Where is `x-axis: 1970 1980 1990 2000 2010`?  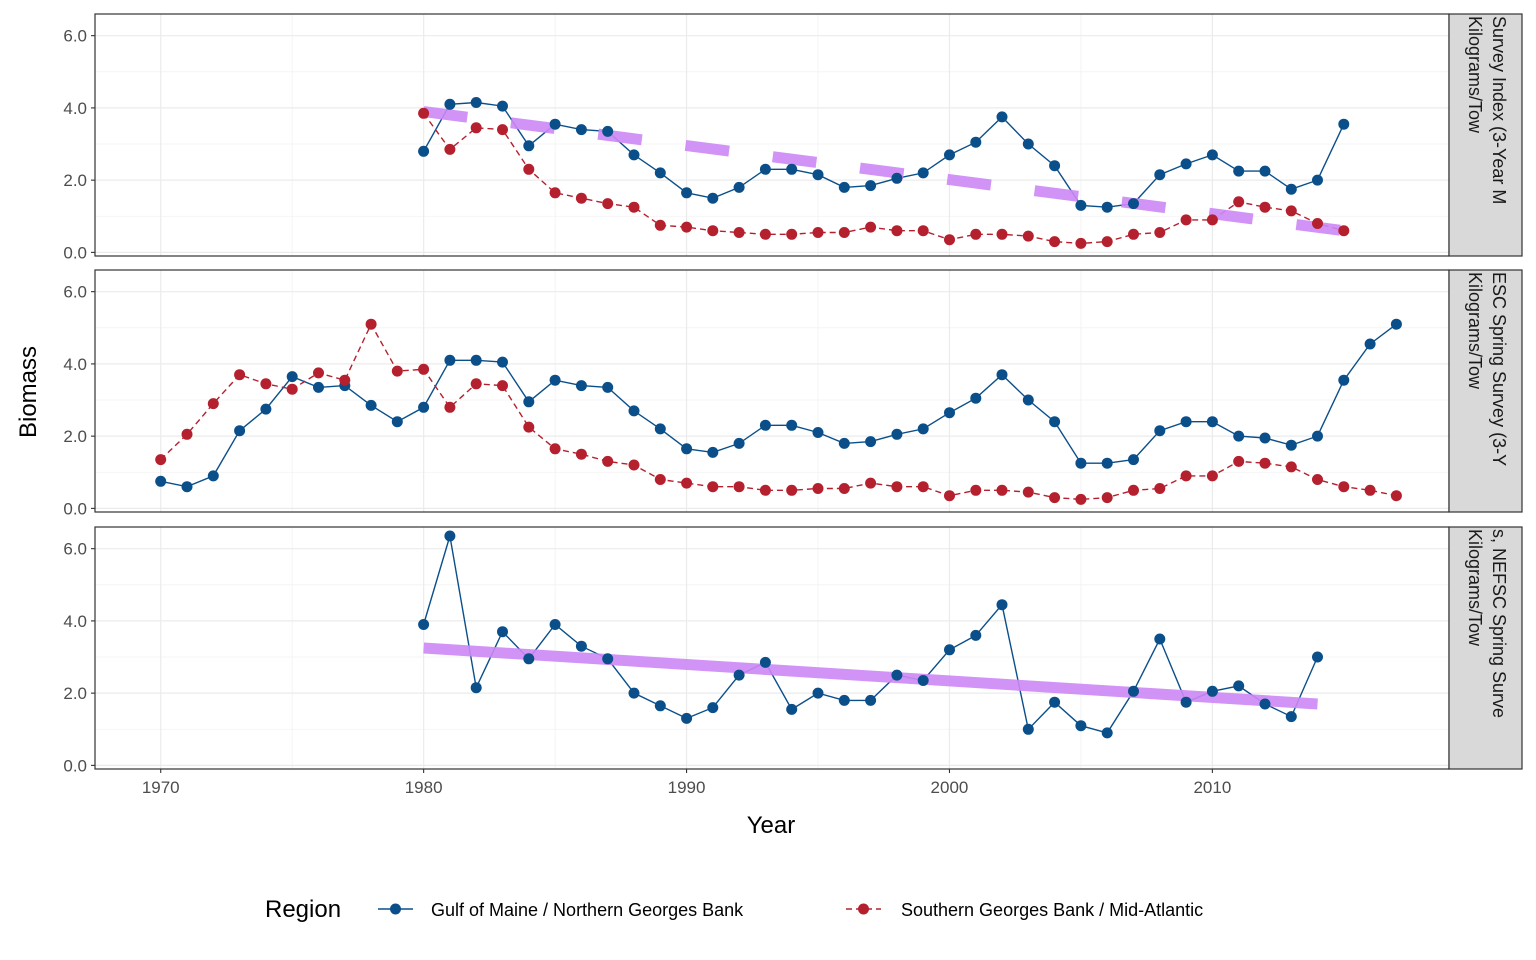
x-axis: 1970 1980 1990 2000 2010 is located at coordinates (686, 783).